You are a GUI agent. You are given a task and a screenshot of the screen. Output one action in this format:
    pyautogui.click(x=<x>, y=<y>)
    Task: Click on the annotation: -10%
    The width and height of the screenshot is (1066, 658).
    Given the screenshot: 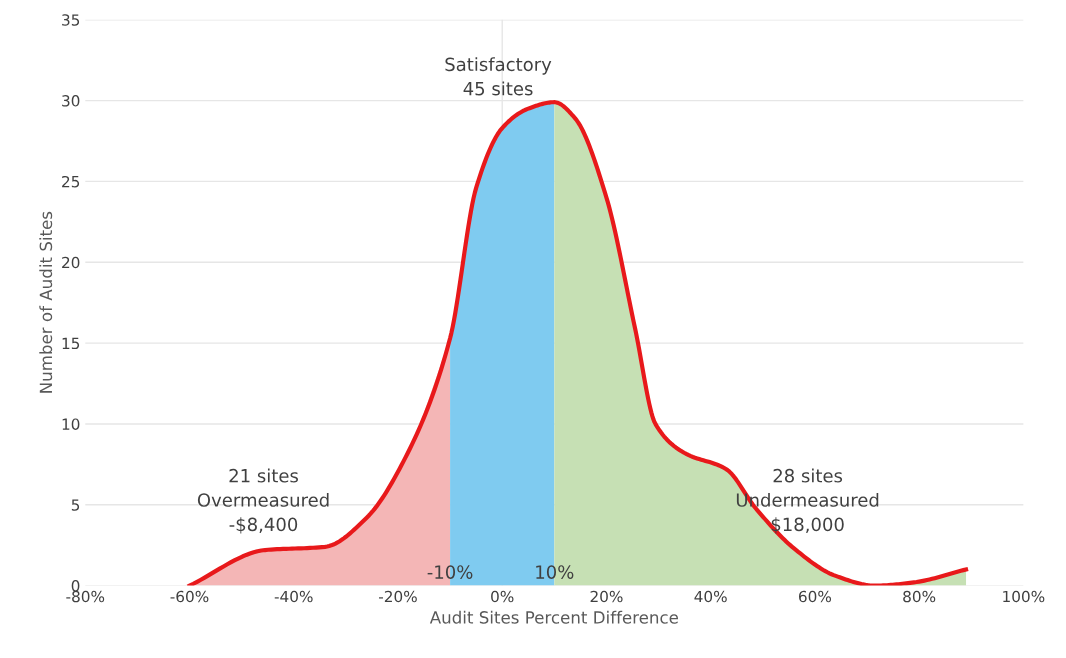 What is the action you would take?
    pyautogui.click(x=450, y=572)
    